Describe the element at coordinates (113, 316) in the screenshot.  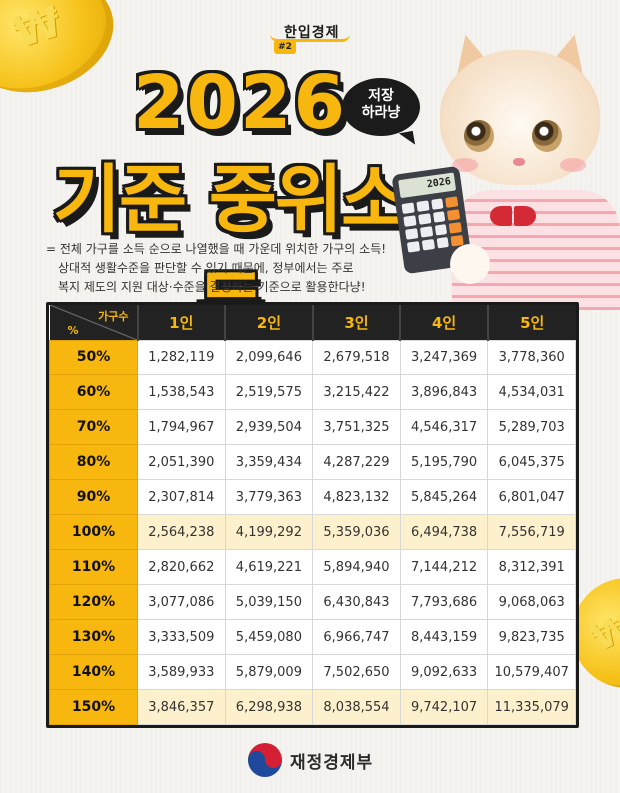
I see `corner-label-household: 가구수` at that location.